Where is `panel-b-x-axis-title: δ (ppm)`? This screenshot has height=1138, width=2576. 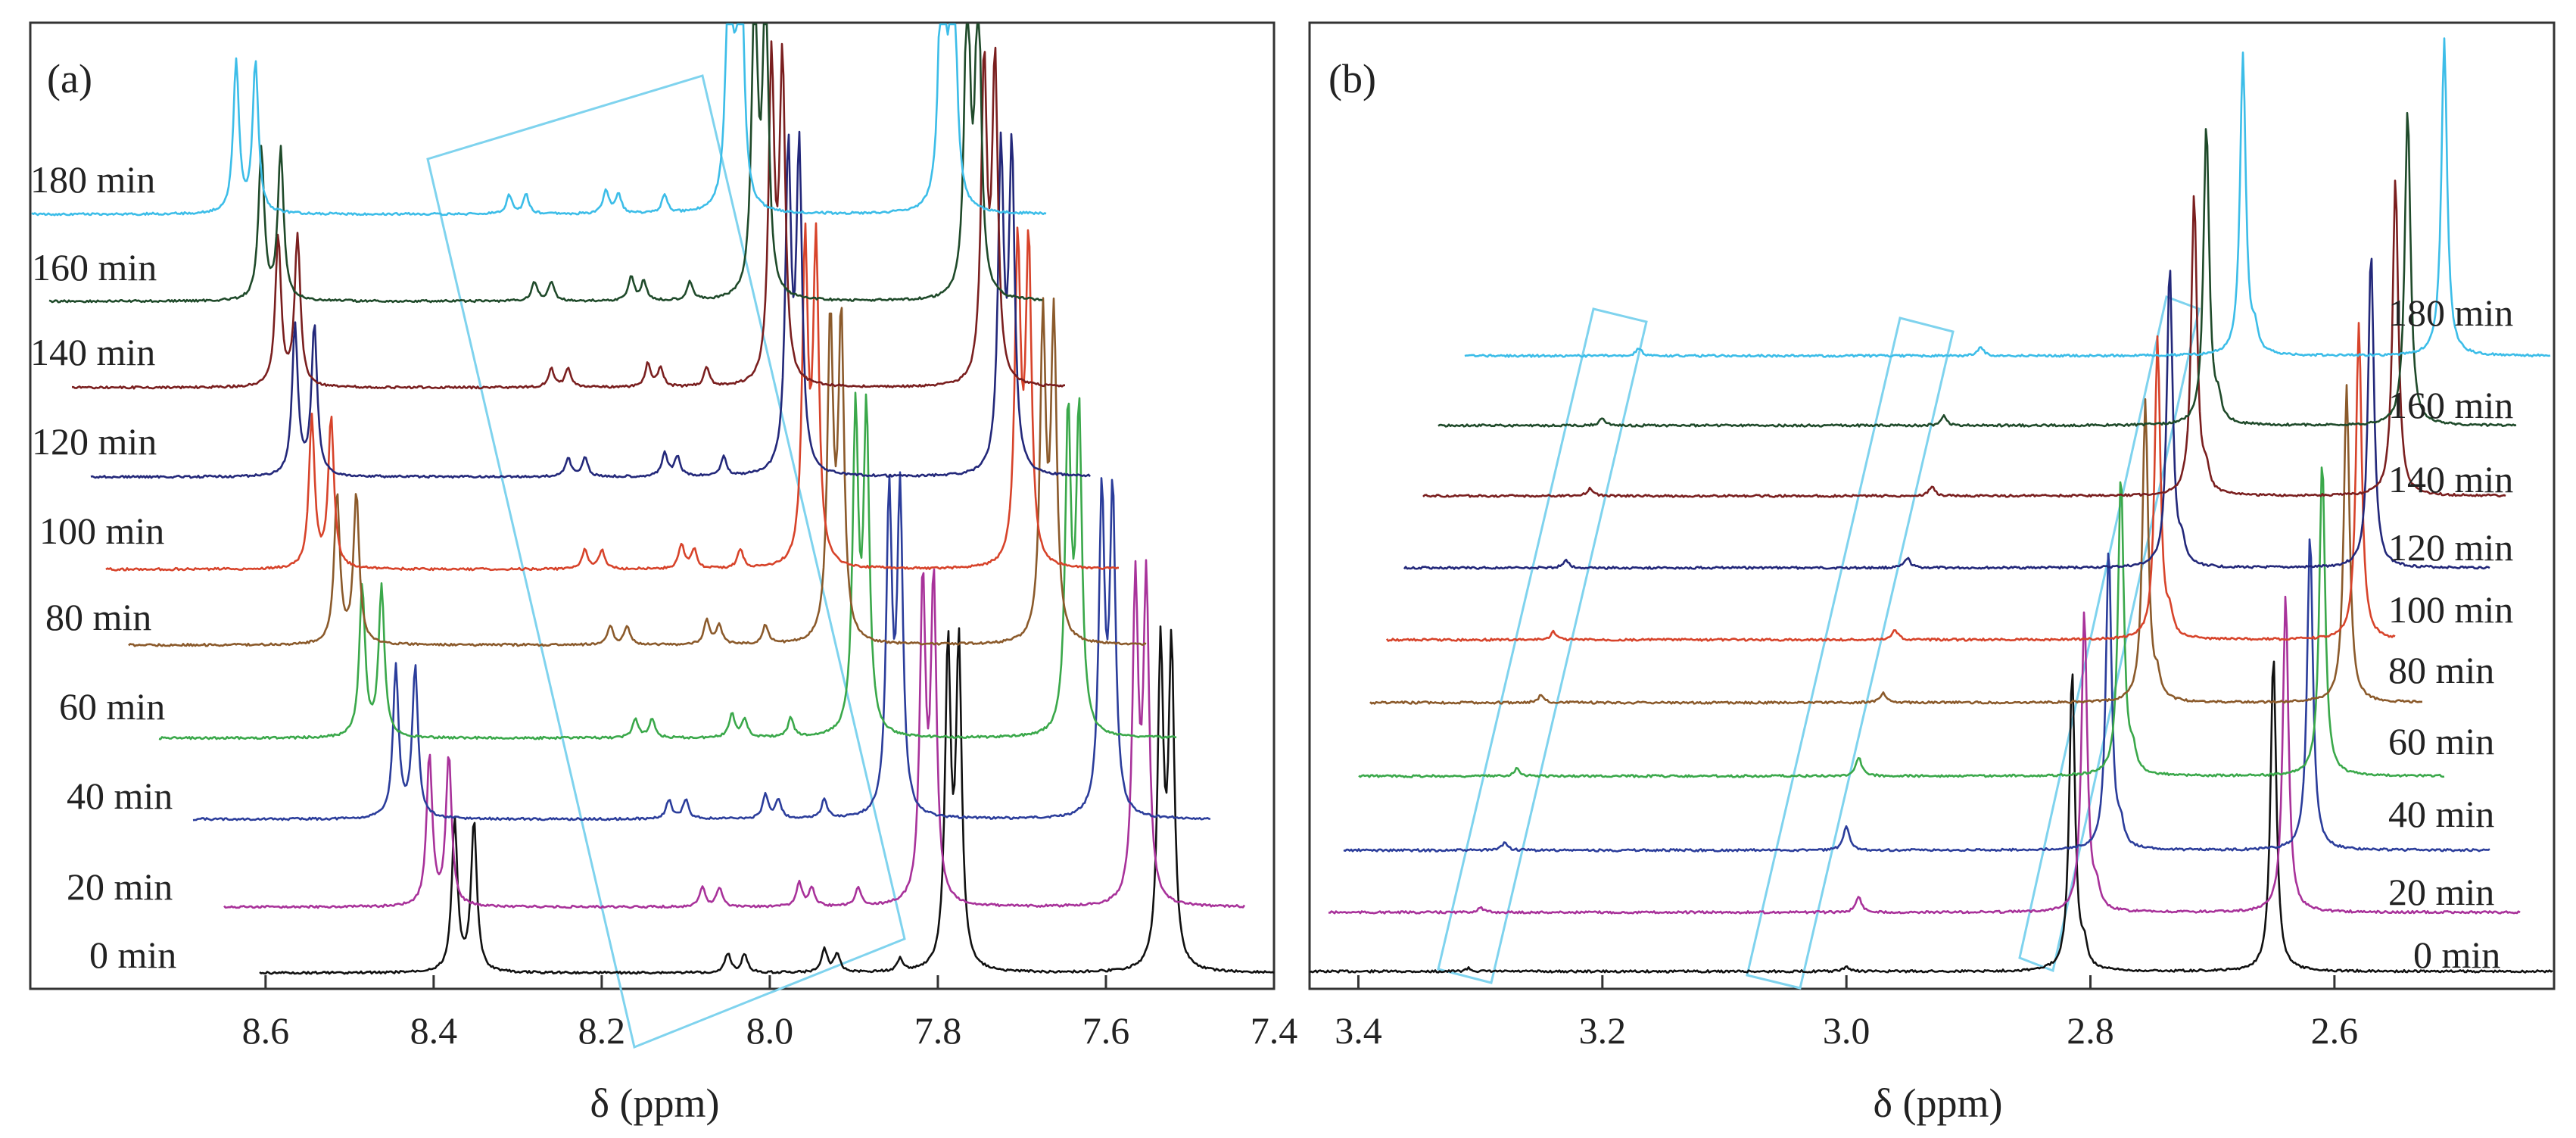
panel-b-x-axis-title: δ (ppm) is located at coordinates (1939, 1103).